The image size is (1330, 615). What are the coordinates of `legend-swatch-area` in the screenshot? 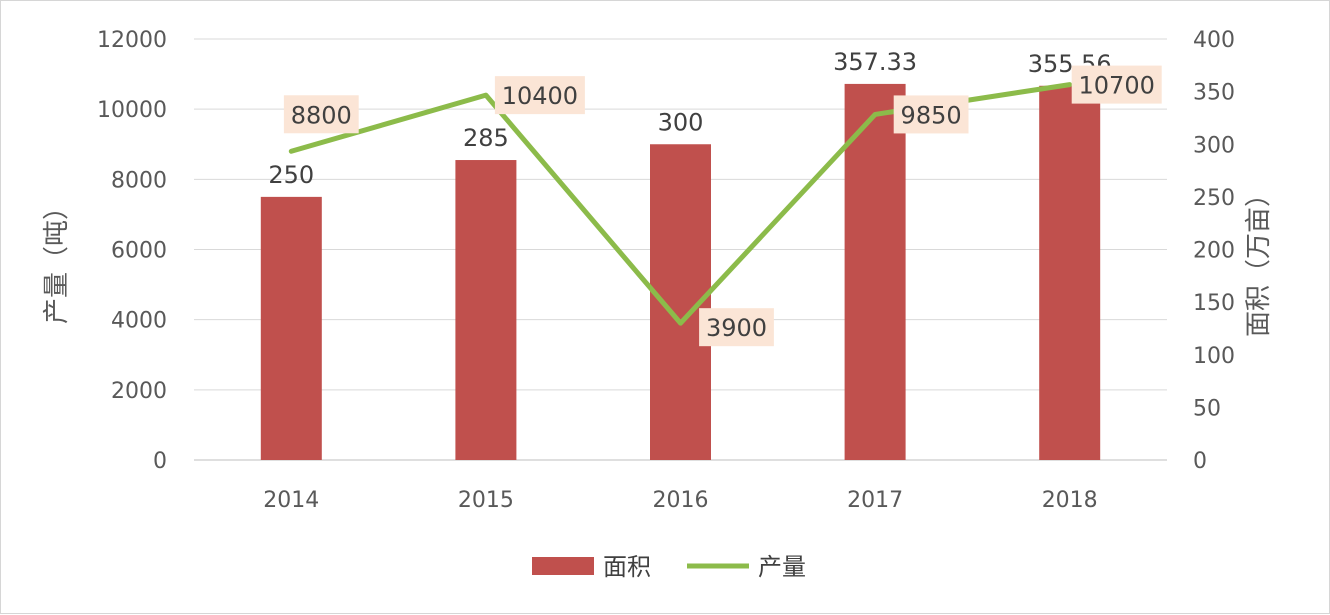 It's located at (563, 566).